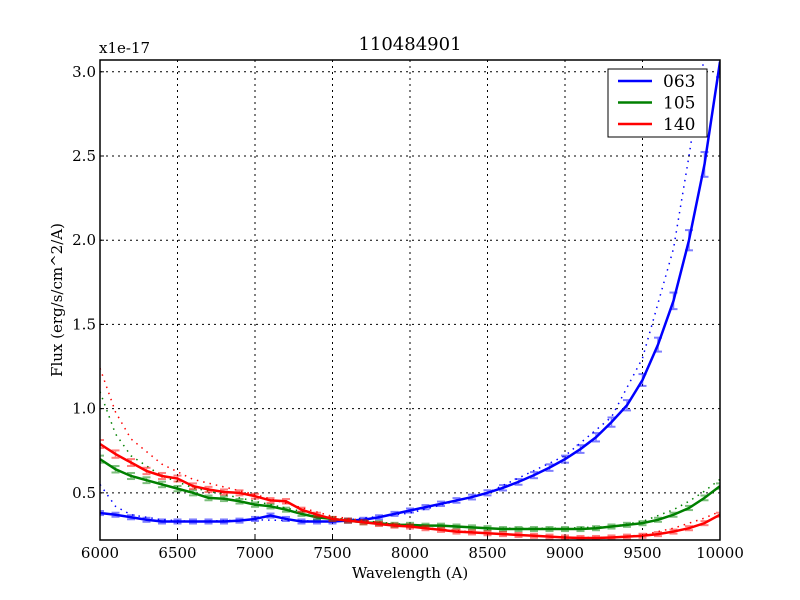  Describe the element at coordinates (84, 240) in the screenshot. I see `y-tick-label: 2.0` at that location.